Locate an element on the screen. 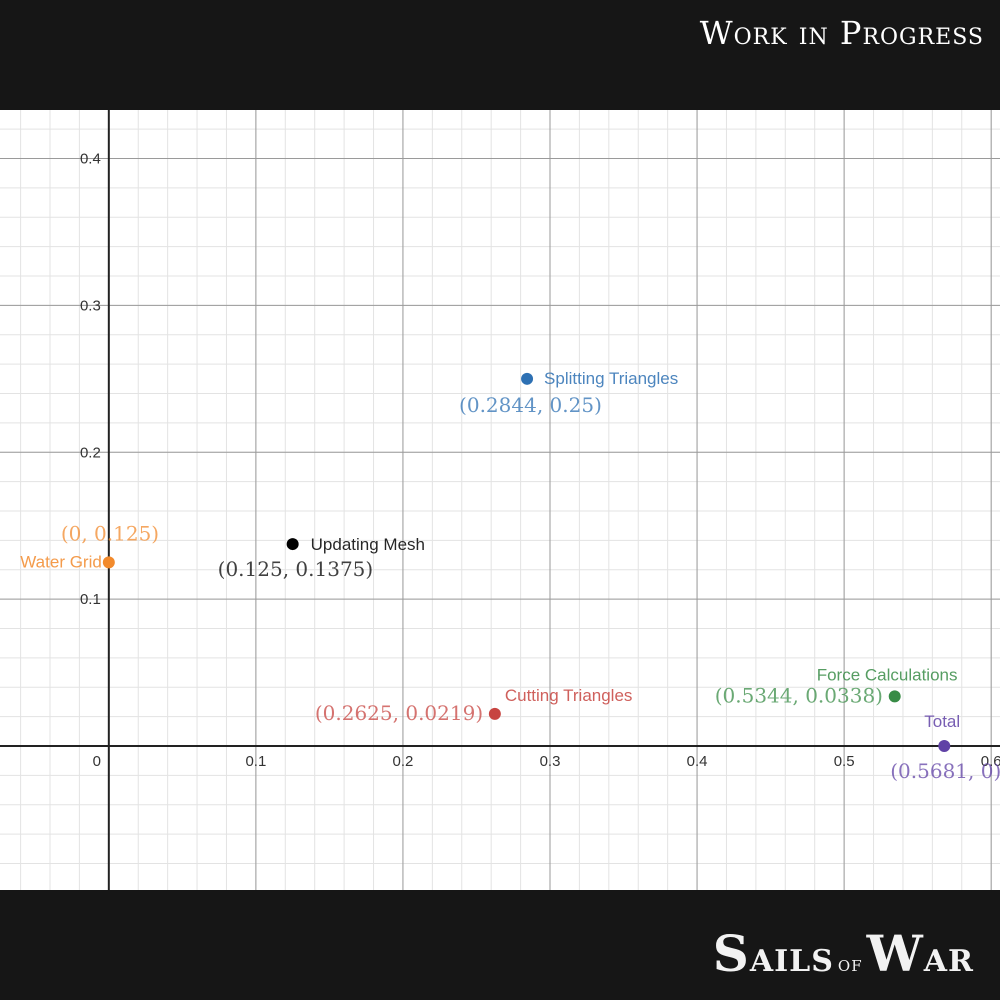  y-tick-label: 0.3 is located at coordinates (90, 305).